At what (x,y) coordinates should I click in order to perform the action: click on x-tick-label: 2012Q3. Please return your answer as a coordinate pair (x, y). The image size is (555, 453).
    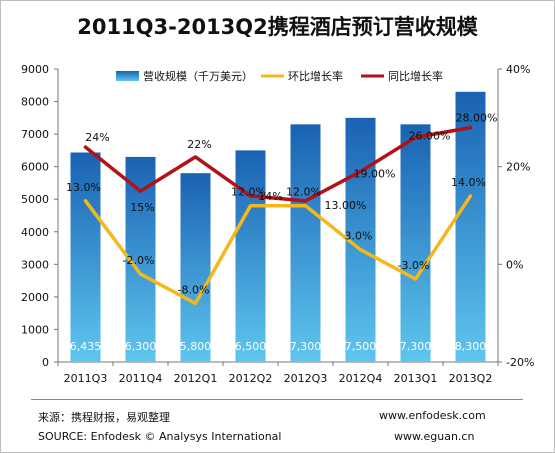
    Looking at the image, I should click on (306, 378).